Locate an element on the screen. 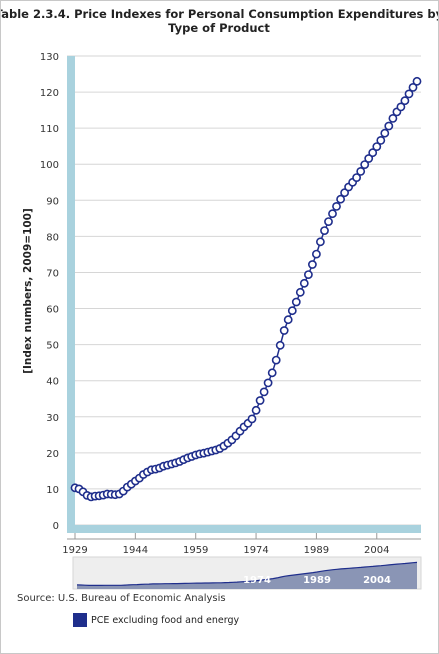 The image size is (439, 654). legend: PCE excluding food and energy is located at coordinates (156, 620).